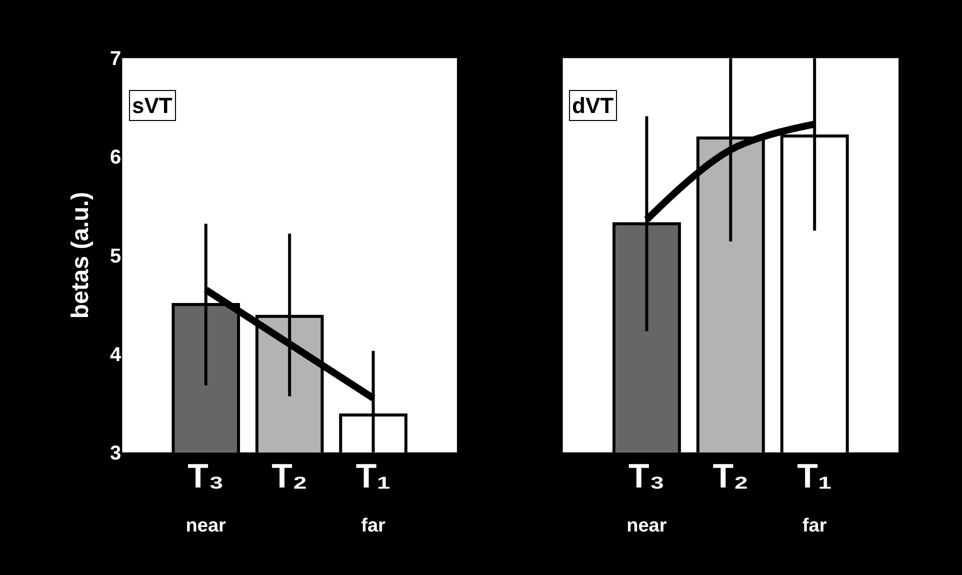  What do you see at coordinates (116, 256) in the screenshot?
I see `y-tick-label: 5` at bounding box center [116, 256].